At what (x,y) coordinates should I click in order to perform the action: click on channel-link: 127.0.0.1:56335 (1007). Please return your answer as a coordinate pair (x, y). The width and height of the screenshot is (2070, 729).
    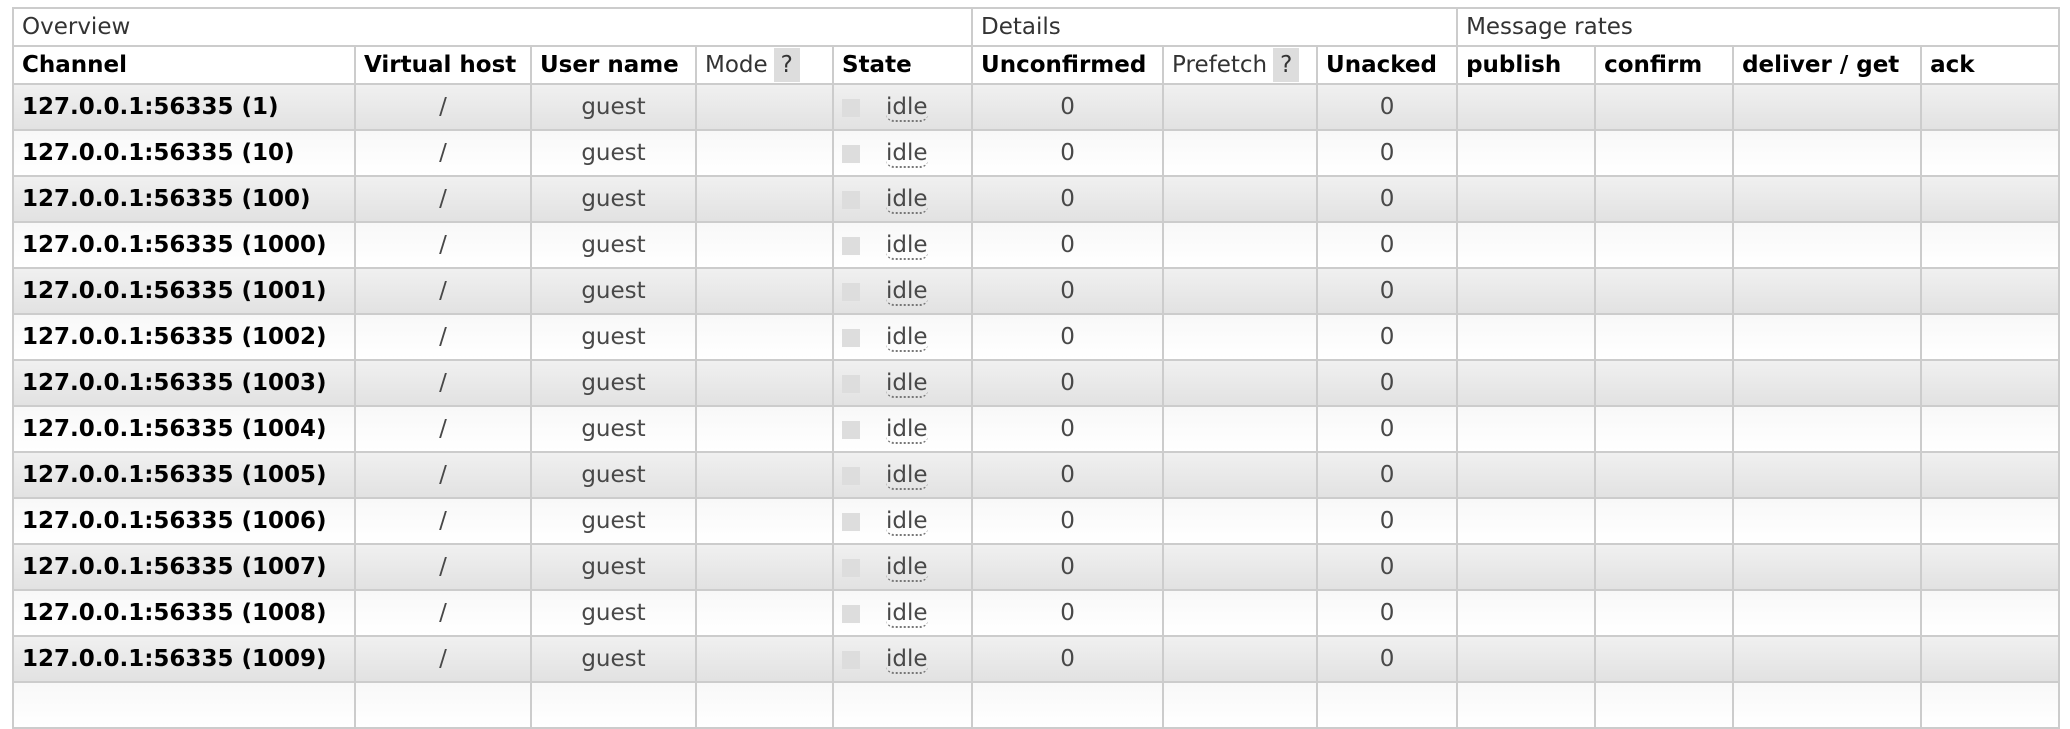
    Looking at the image, I should click on (184, 567).